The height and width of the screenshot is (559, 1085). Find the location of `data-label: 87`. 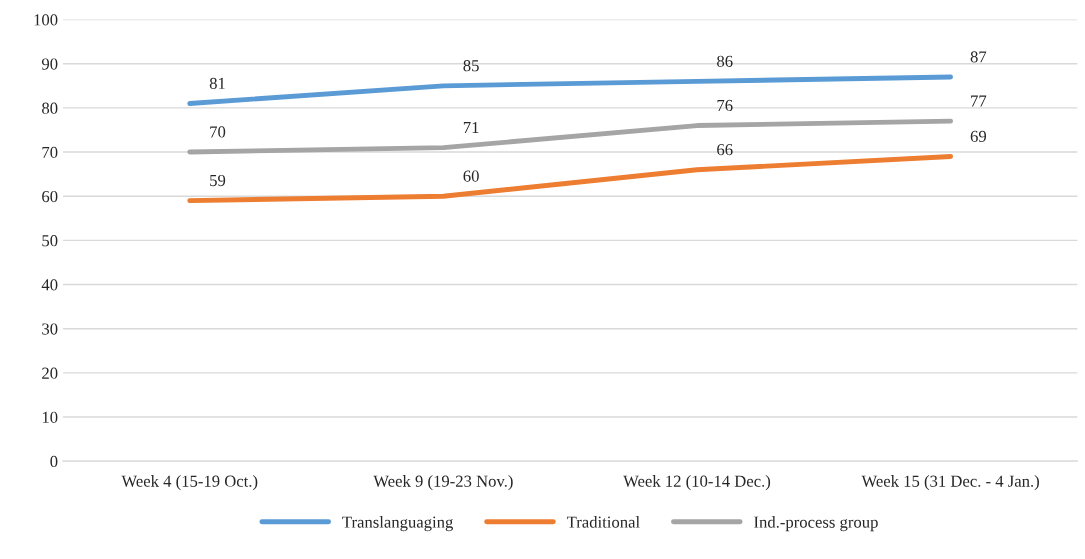

data-label: 87 is located at coordinates (978, 57).